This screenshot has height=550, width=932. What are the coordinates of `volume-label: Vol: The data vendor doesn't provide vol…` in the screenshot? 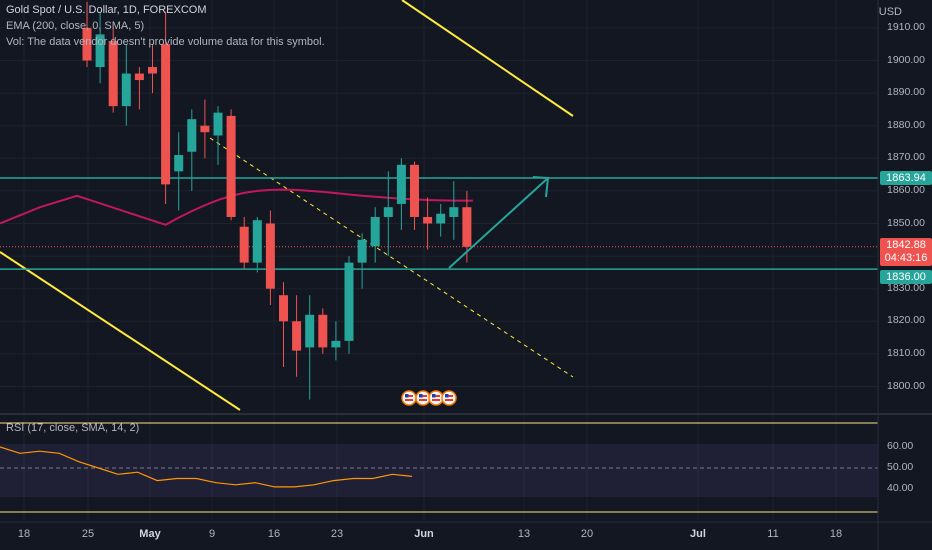 It's located at (165, 42).